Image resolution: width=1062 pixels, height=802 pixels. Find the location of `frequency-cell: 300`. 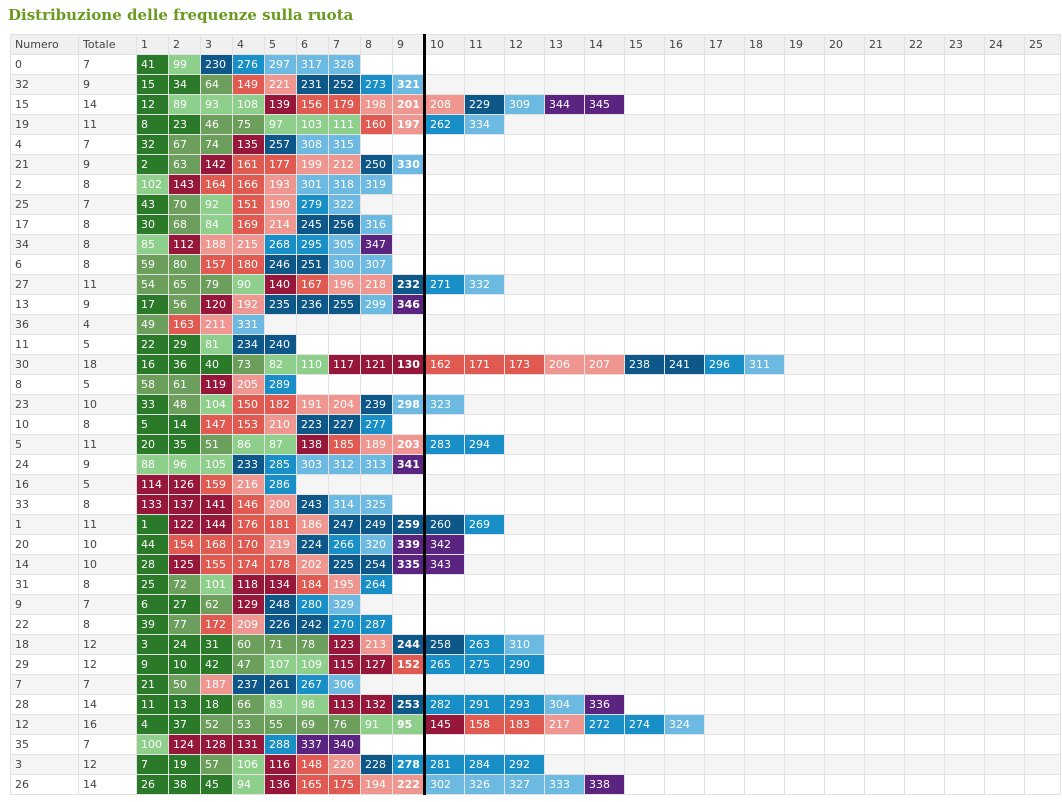

frequency-cell: 300 is located at coordinates (344, 264).